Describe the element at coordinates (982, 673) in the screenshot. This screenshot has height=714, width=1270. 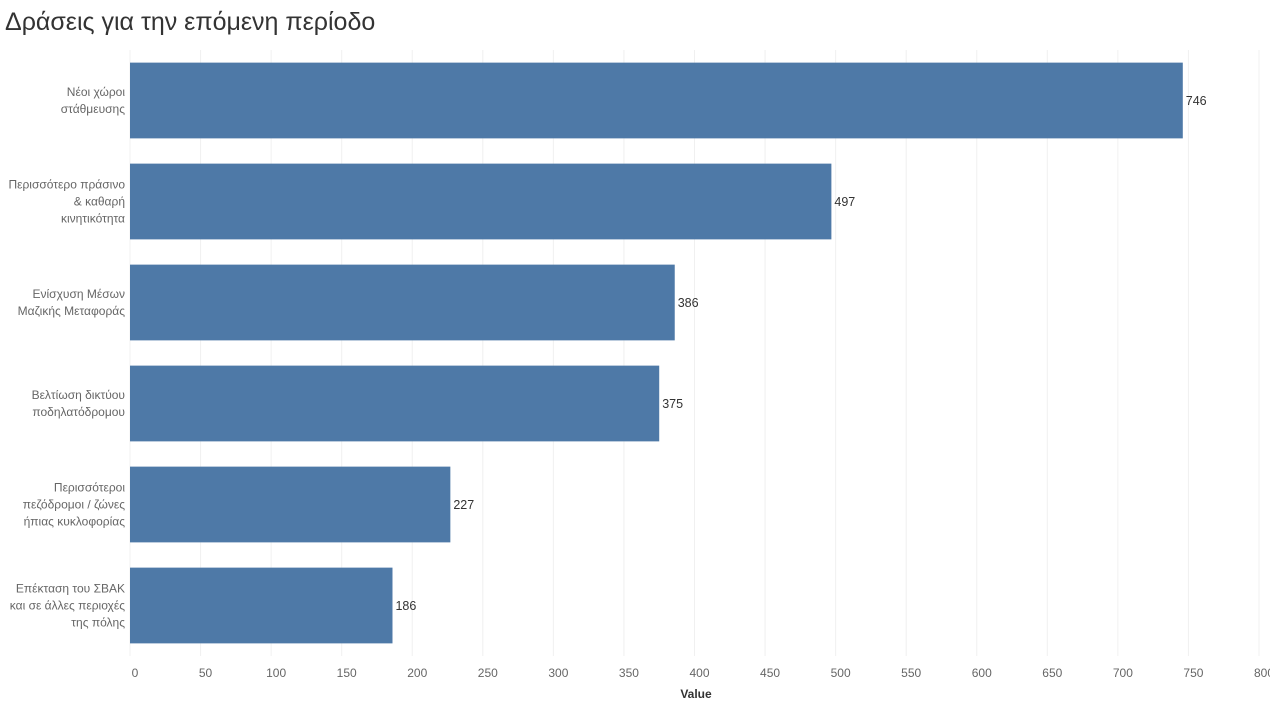
I see `x-tick-label: 600` at that location.